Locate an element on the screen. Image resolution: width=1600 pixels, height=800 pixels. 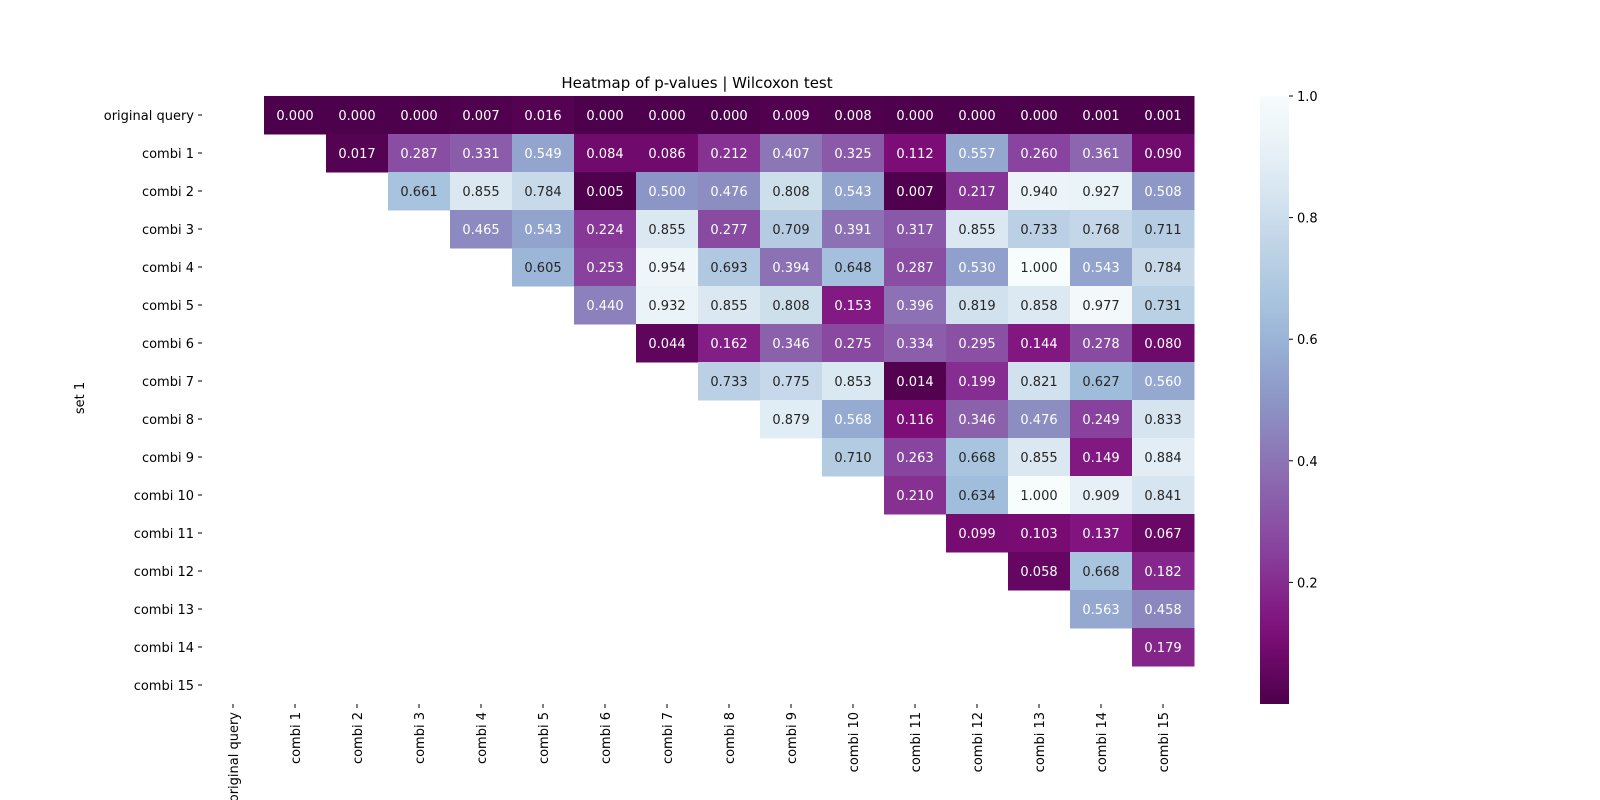
cell-value-label: 0.067 is located at coordinates (1162, 534).